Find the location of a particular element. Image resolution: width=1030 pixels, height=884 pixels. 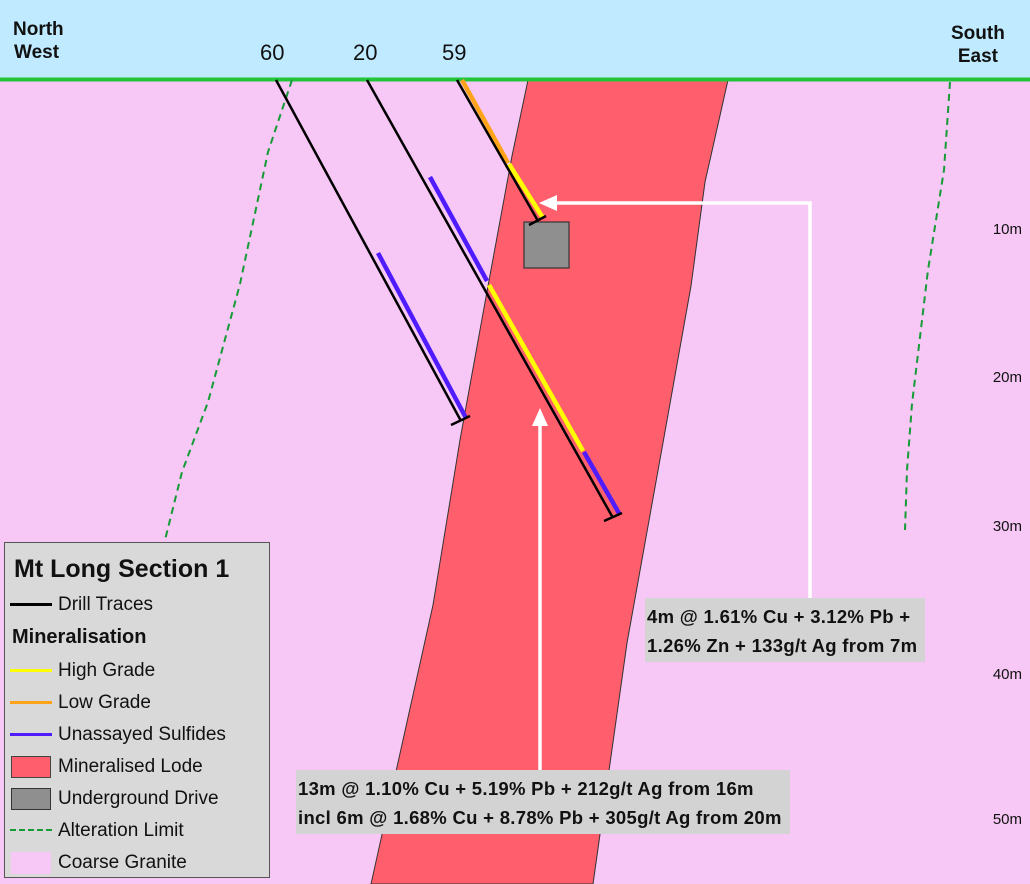

sky is located at coordinates (515, 40).